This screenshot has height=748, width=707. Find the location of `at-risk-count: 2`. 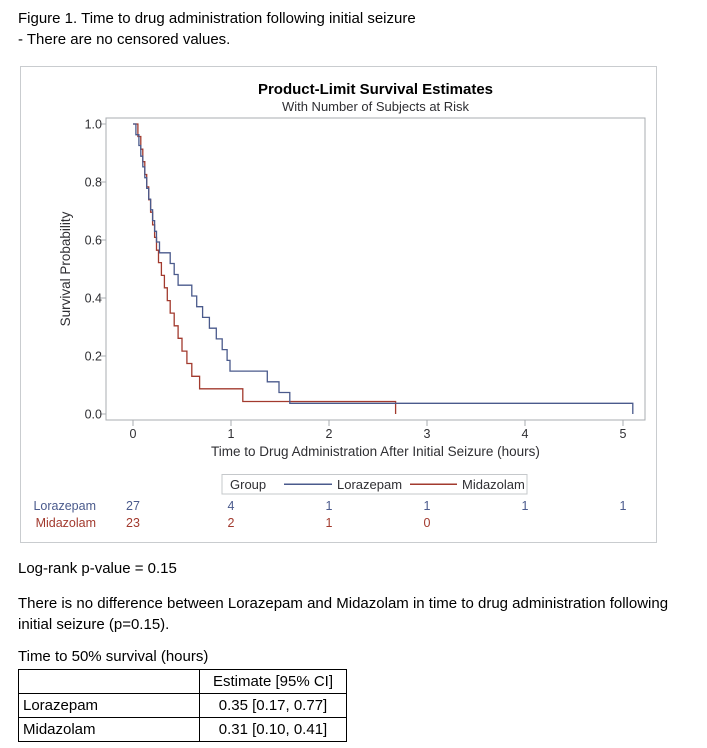

at-risk-count: 2 is located at coordinates (231, 523).